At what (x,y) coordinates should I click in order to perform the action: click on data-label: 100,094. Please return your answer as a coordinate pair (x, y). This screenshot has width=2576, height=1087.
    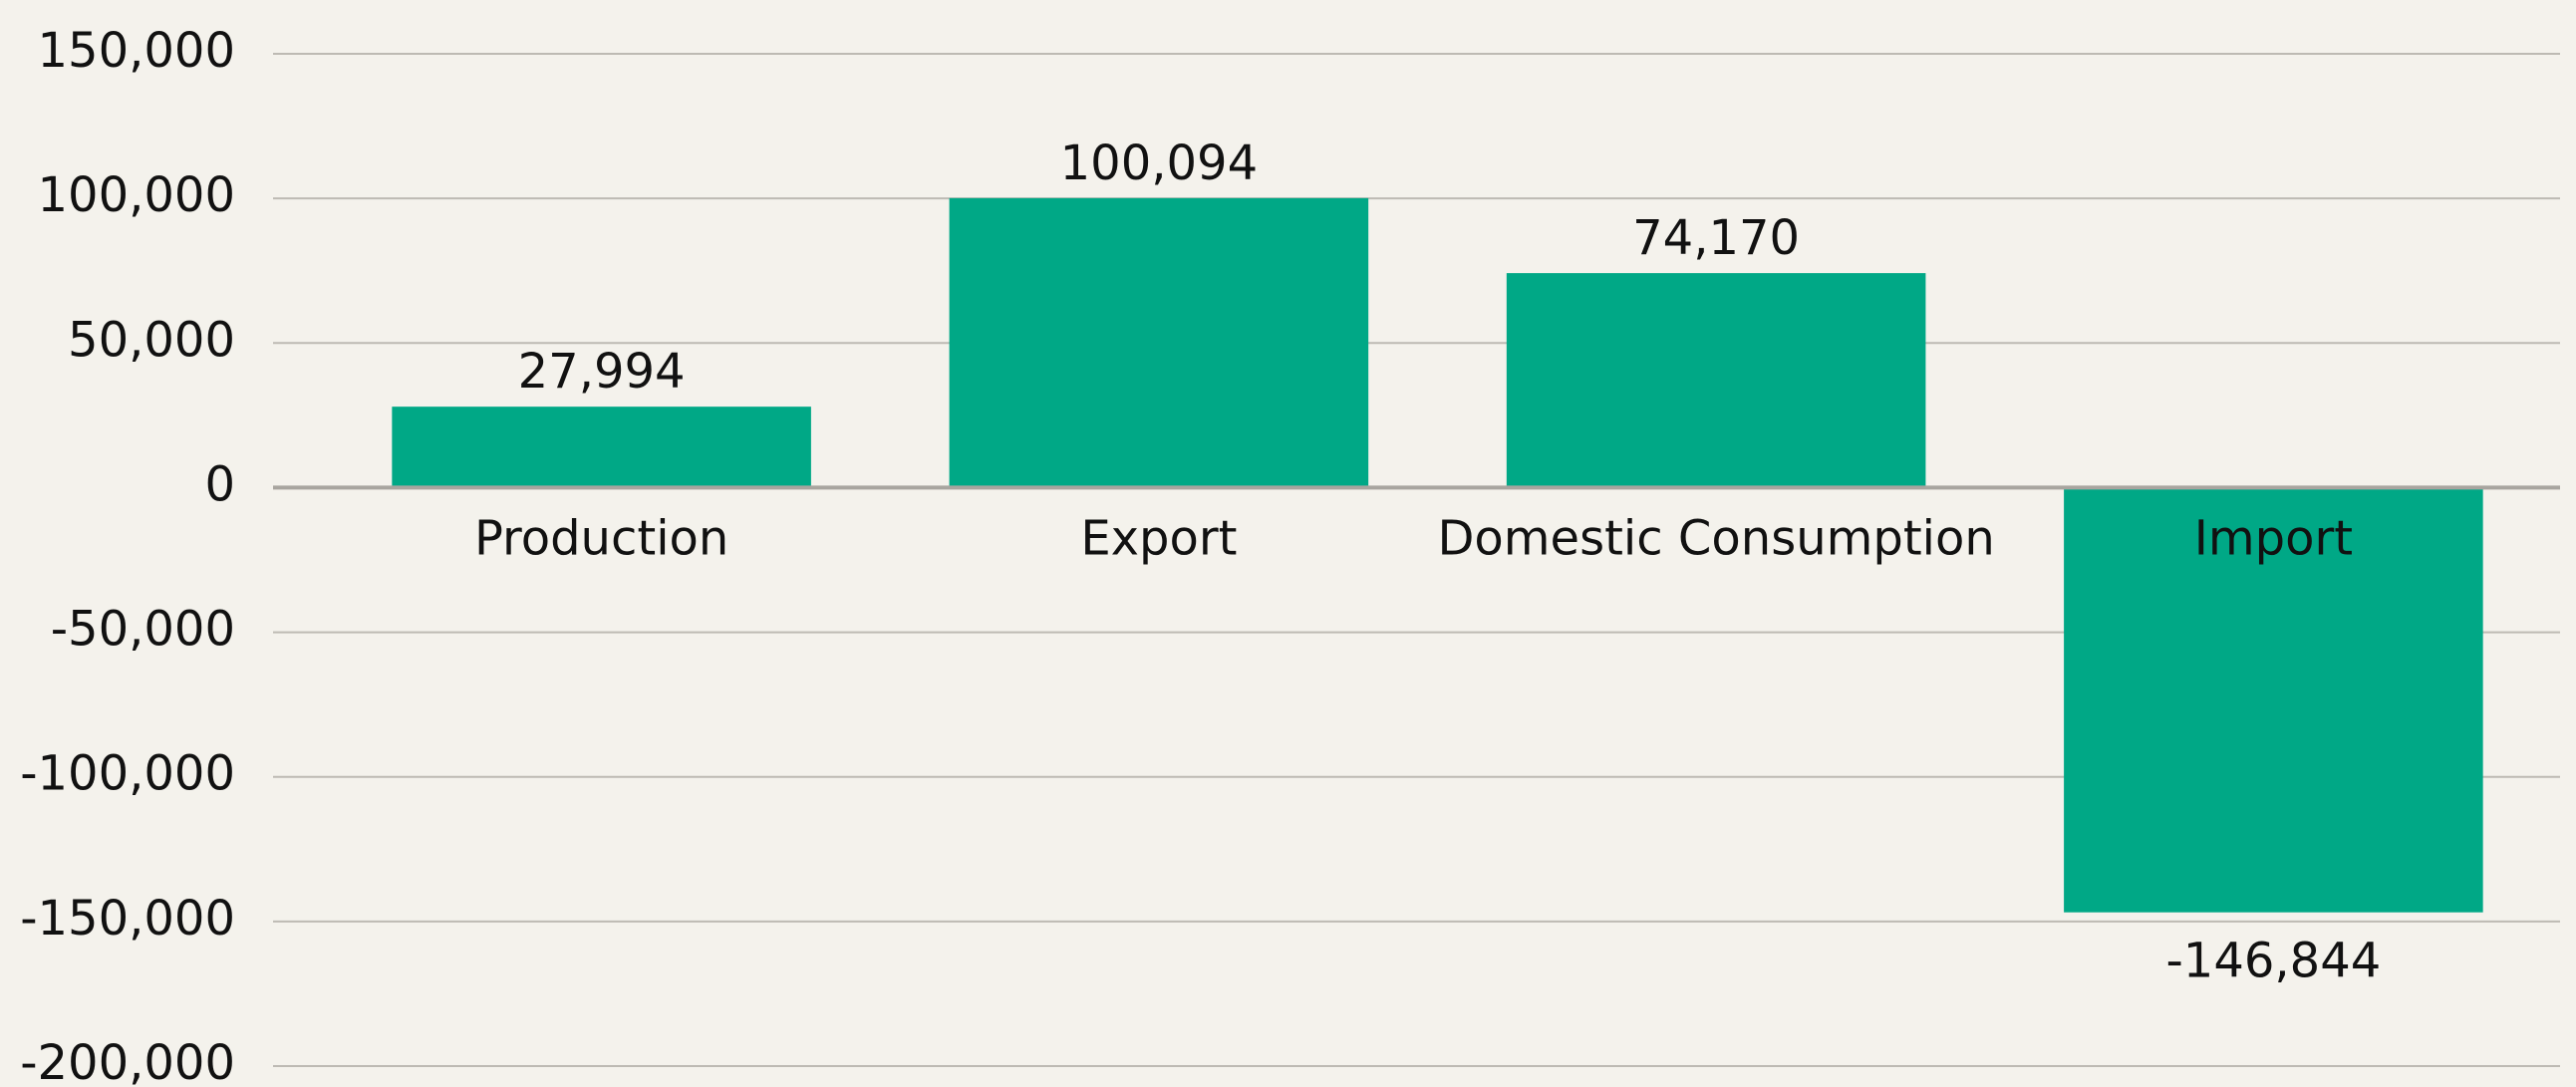
    Looking at the image, I should click on (1159, 163).